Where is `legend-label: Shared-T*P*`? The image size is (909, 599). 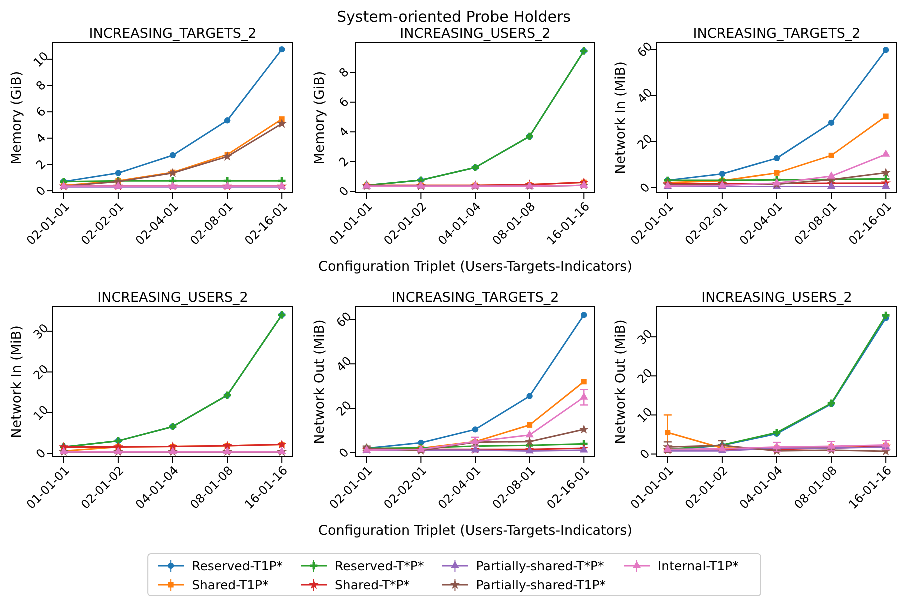
legend-label: Shared-T*P* is located at coordinates (372, 585).